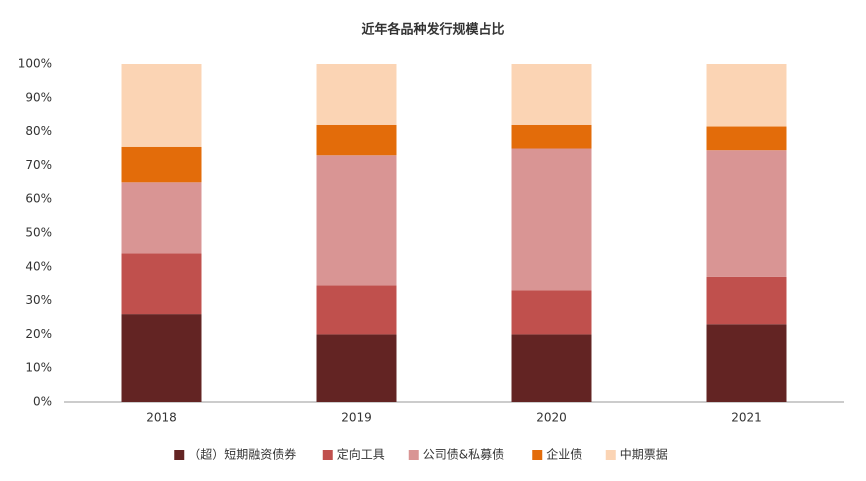  Describe the element at coordinates (361, 454) in the screenshot. I see `legend-label: 定向工具` at that location.